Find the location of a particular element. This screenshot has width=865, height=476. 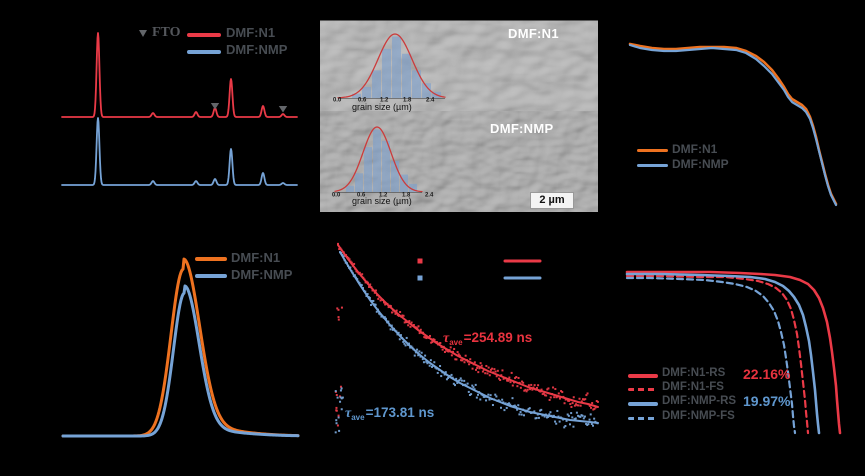

jv-legend-label-n1-rs: DMF:N1-RS is located at coordinates (694, 373).